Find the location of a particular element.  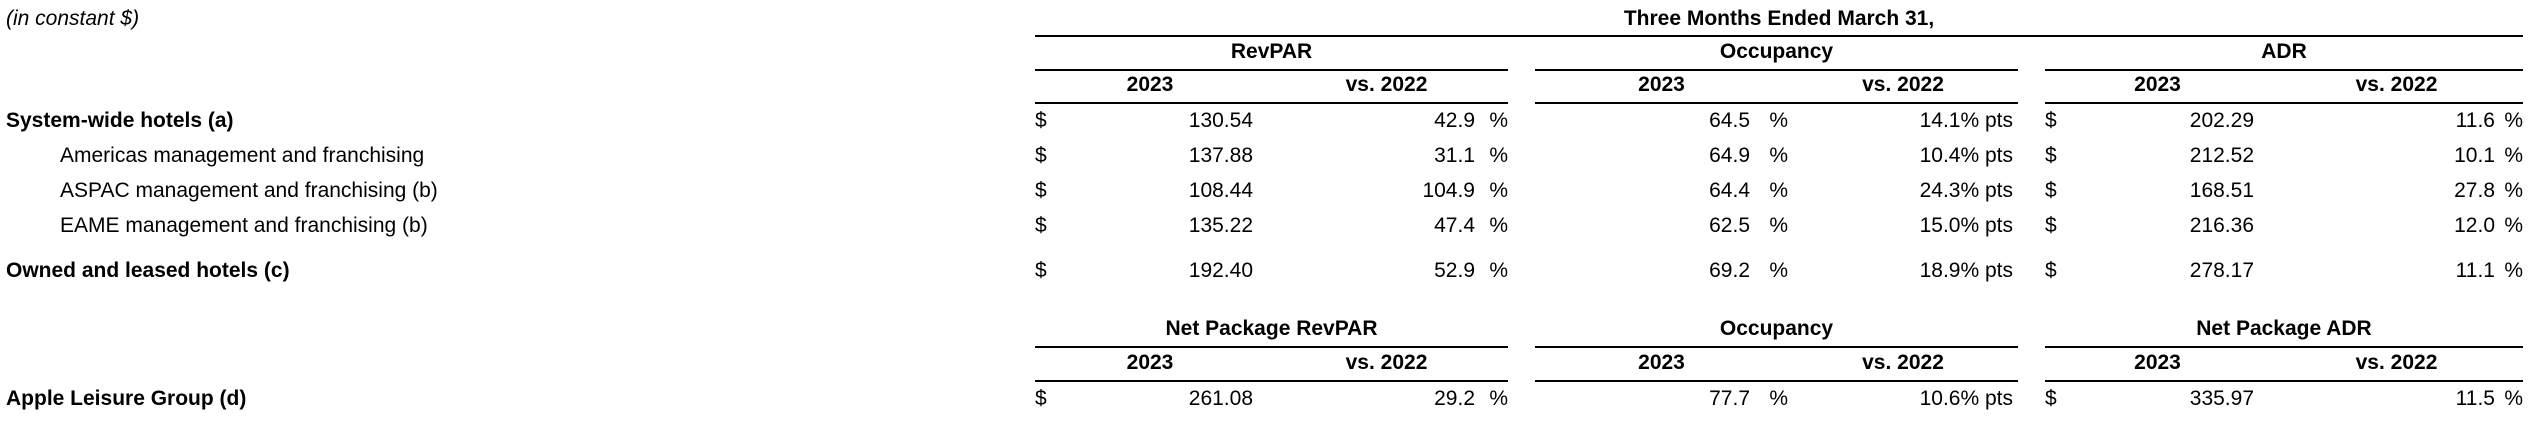

adr-vs2022-value: 12.0 is located at coordinates (2474, 225).